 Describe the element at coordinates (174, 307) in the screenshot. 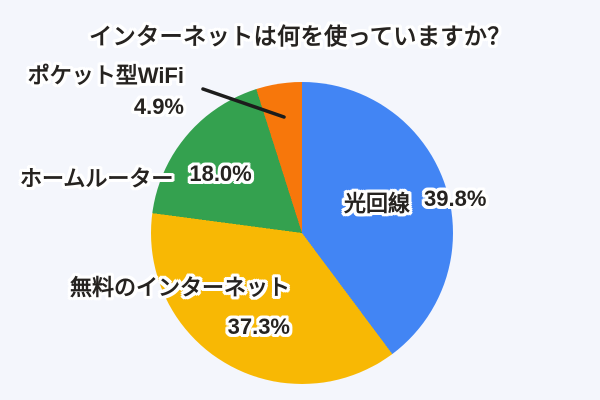

I see `callout-free-internet: 無料のインターネット 37.3%` at that location.